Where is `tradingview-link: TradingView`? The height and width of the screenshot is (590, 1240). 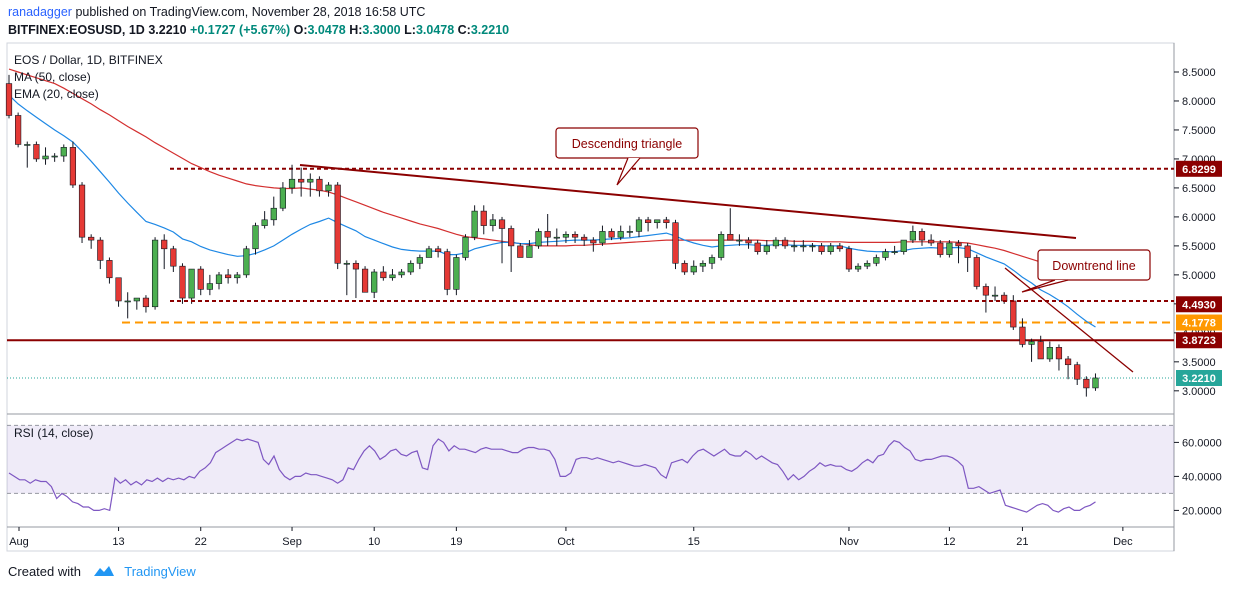
tradingview-link: TradingView is located at coordinates (160, 571).